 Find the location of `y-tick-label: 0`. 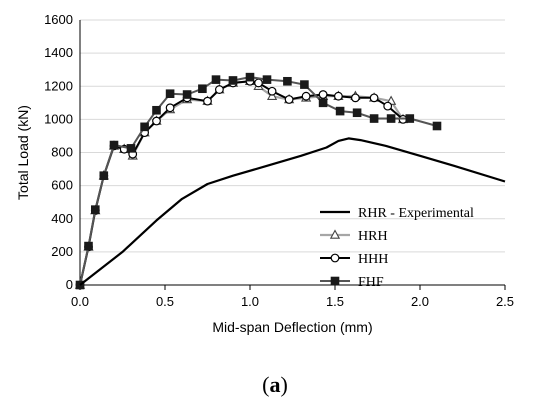

y-tick-label: 0 is located at coordinates (69, 284).